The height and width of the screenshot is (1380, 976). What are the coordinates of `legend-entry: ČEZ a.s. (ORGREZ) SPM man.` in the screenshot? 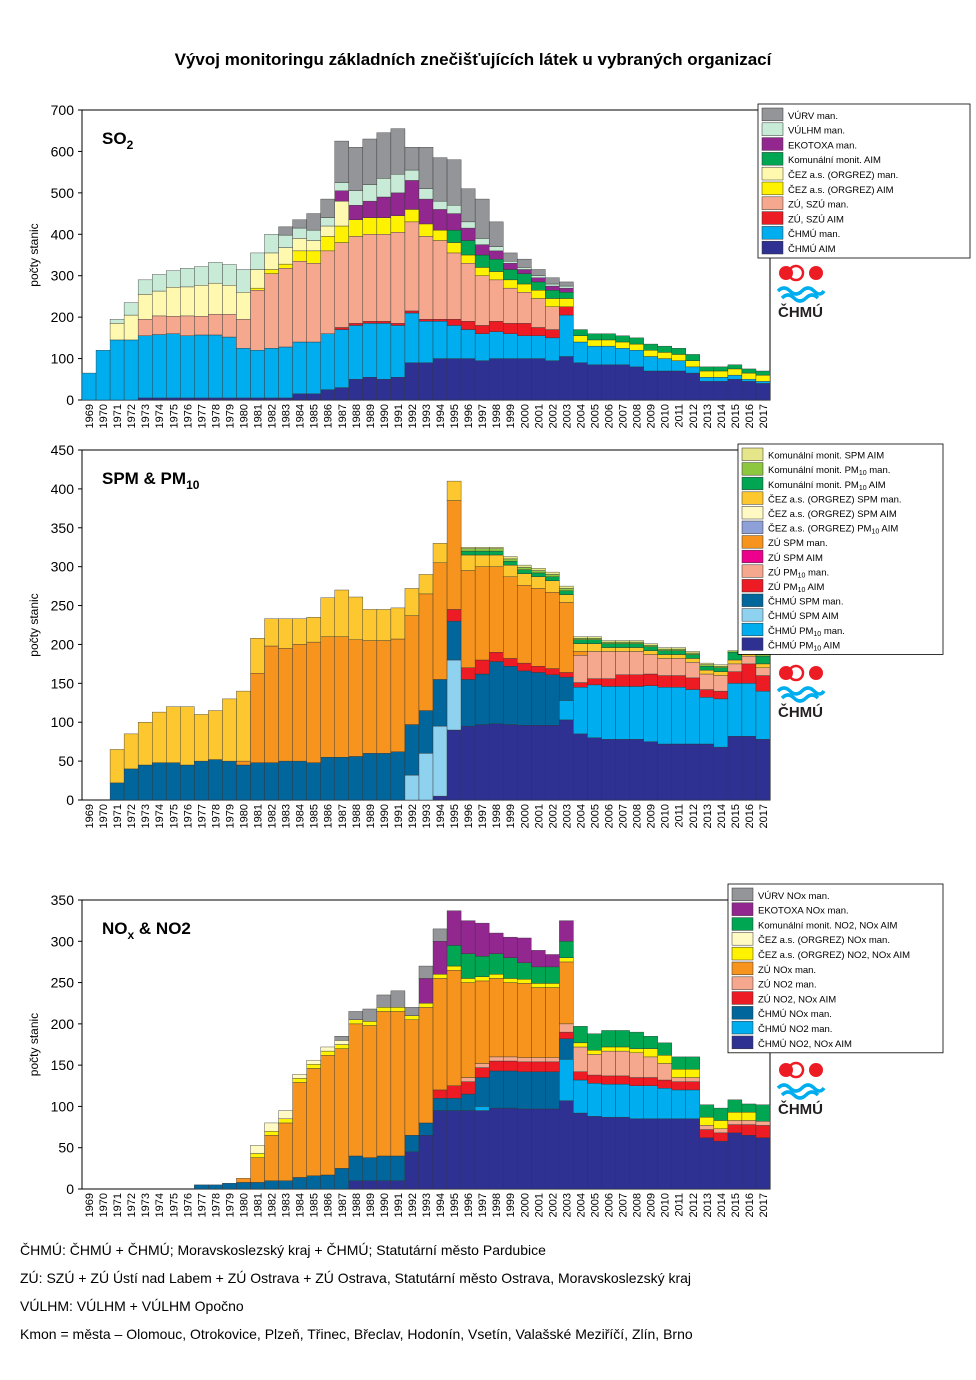 It's located at (835, 499).